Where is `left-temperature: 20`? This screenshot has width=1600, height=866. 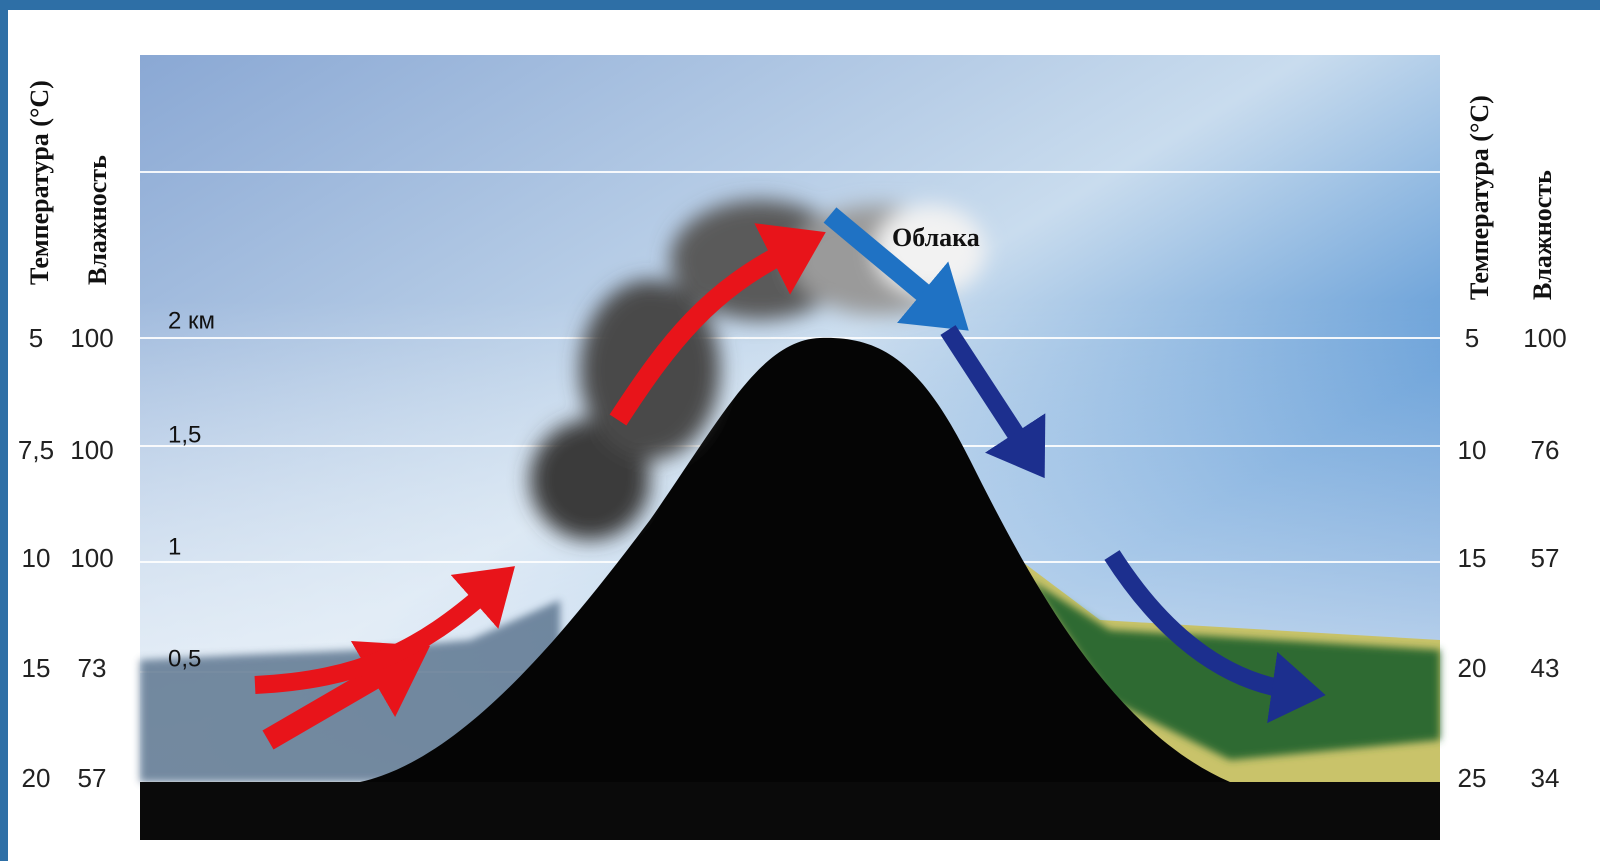 left-temperature: 20 is located at coordinates (36, 778).